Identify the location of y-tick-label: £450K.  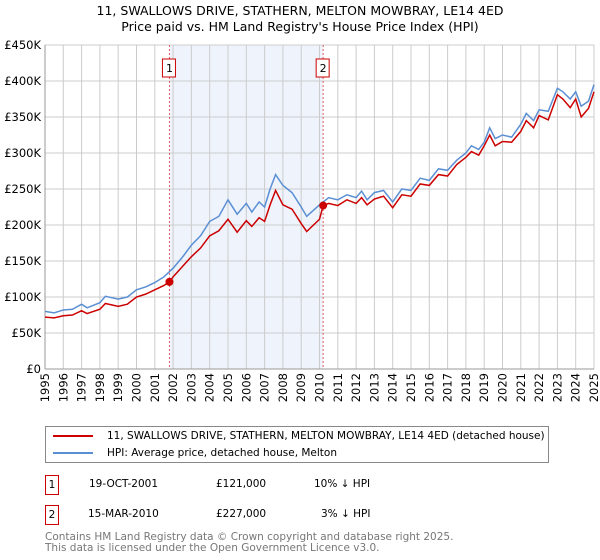
(22, 45).